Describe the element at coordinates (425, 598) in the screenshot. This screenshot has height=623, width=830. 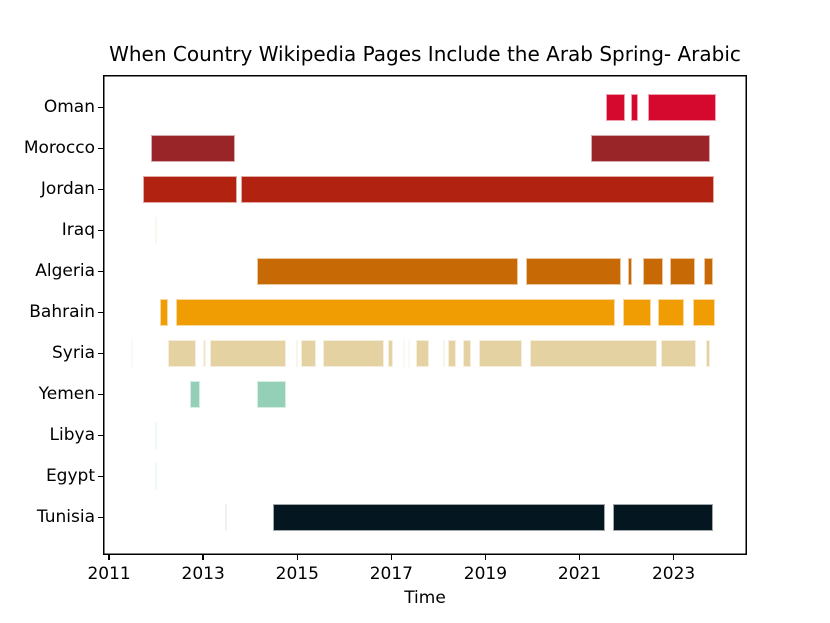
I see `x-axis-title: Time` at that location.